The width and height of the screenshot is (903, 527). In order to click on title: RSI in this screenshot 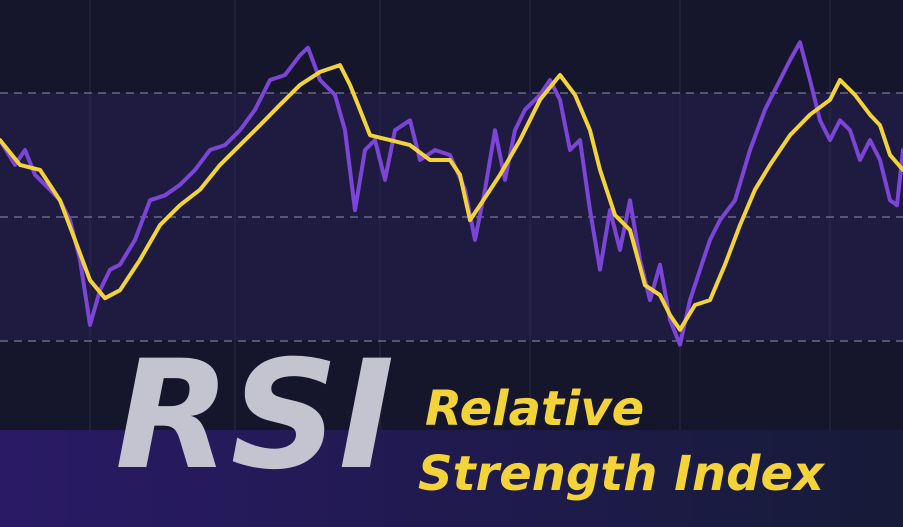, I will do `click(254, 416)`.